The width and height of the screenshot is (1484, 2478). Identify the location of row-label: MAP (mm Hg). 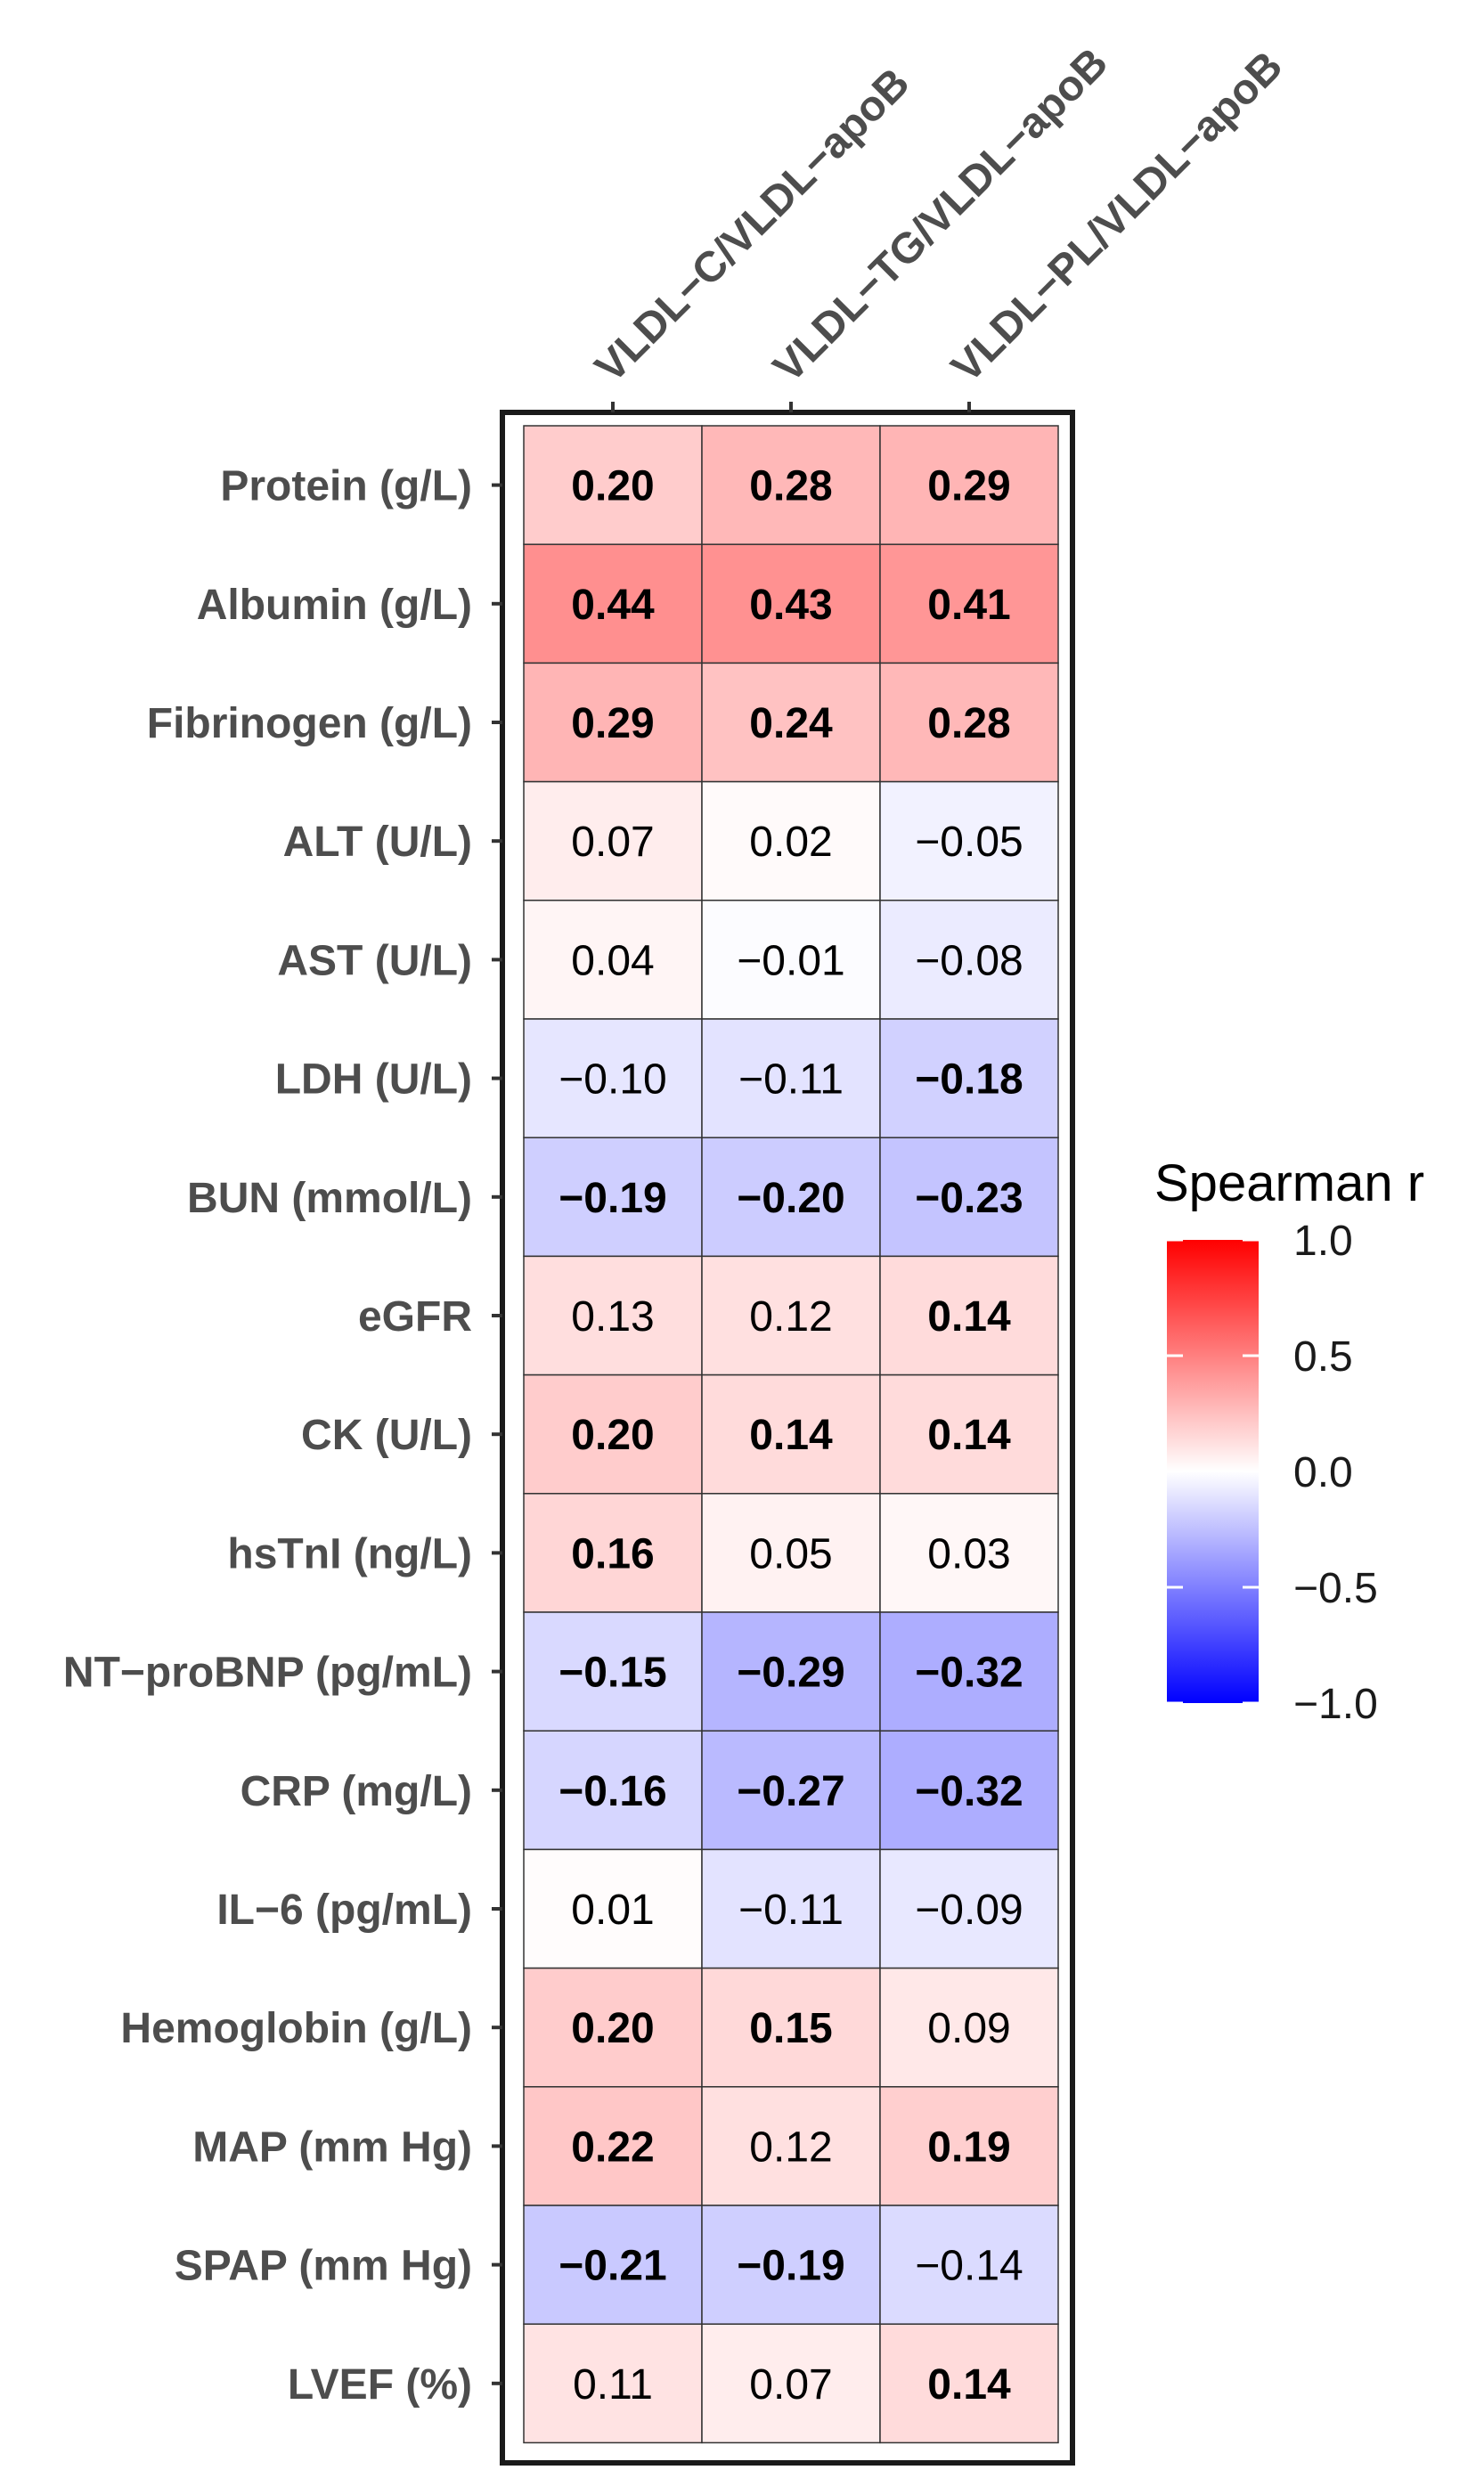
(332, 2147).